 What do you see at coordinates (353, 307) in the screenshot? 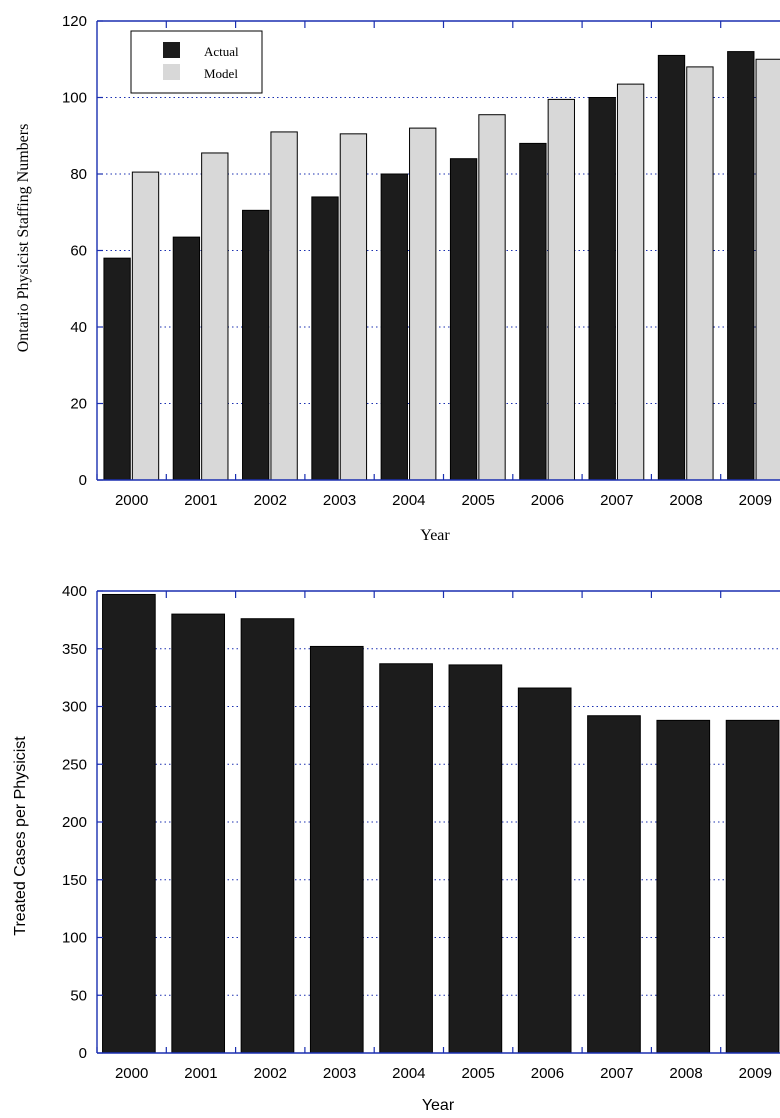
I see `bar-model-2003` at bounding box center [353, 307].